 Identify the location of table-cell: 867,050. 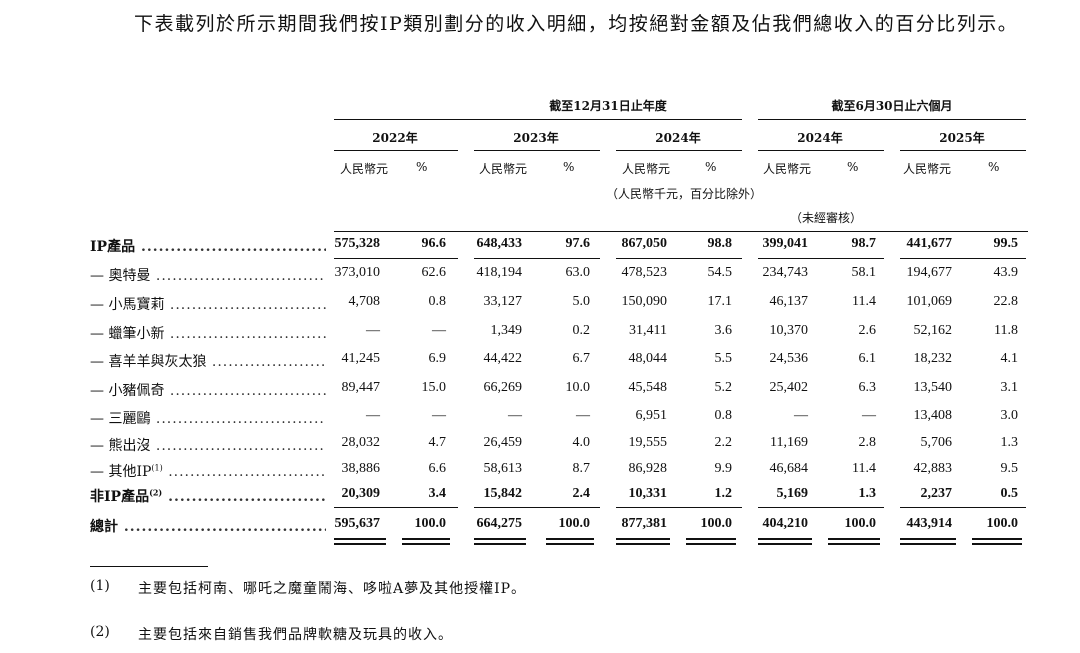
(644, 243).